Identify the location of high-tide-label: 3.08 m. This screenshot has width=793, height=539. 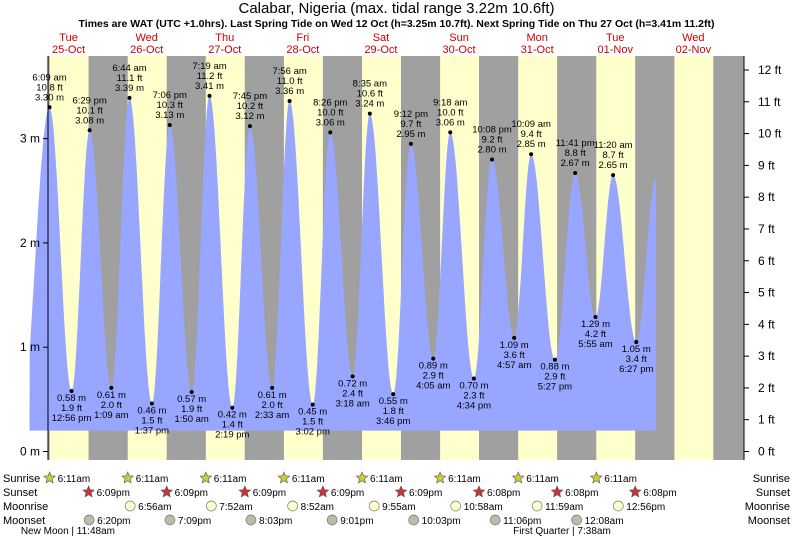
(89, 120).